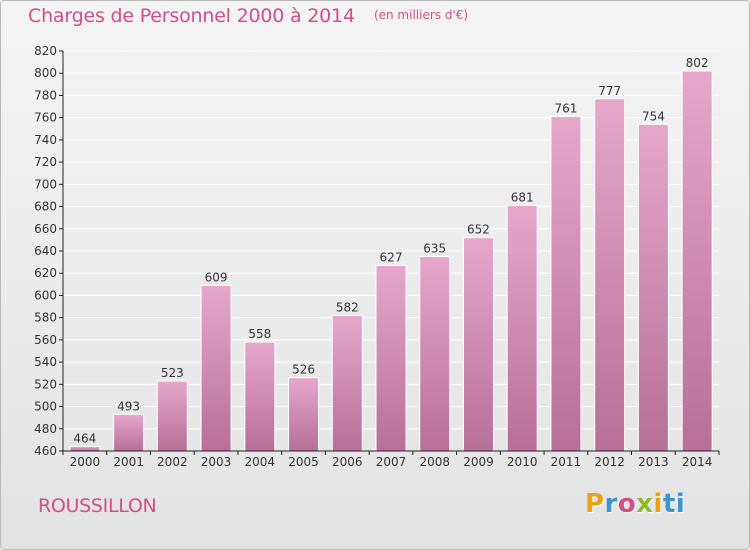 This screenshot has height=550, width=750. Describe the element at coordinates (653, 116) in the screenshot. I see `data-label: 754` at that location.